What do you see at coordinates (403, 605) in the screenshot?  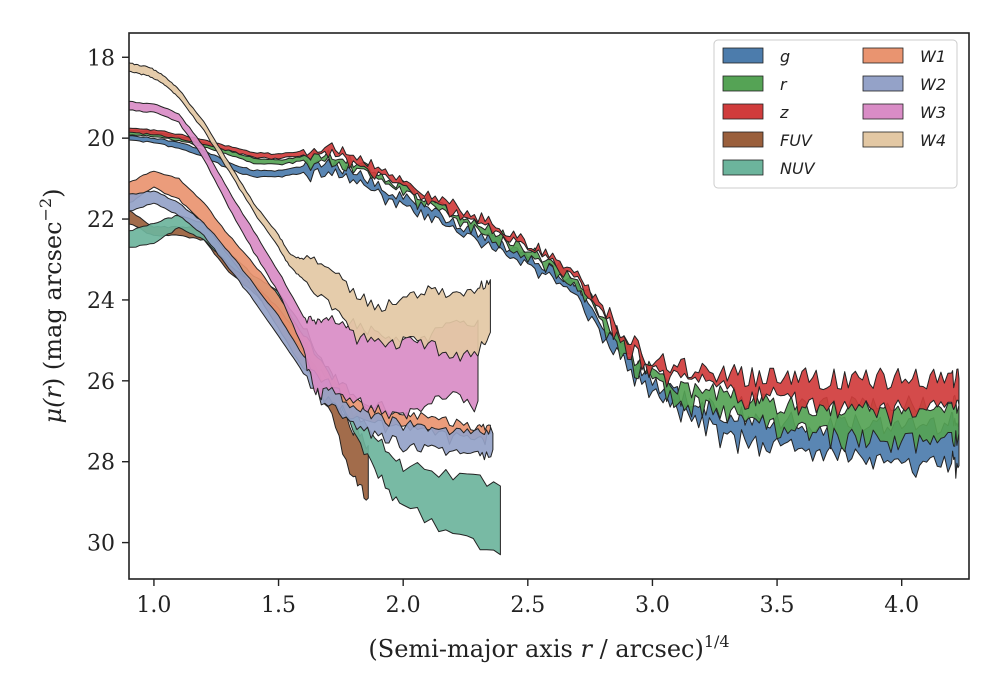 I see `x-tick-label: 2.0` at bounding box center [403, 605].